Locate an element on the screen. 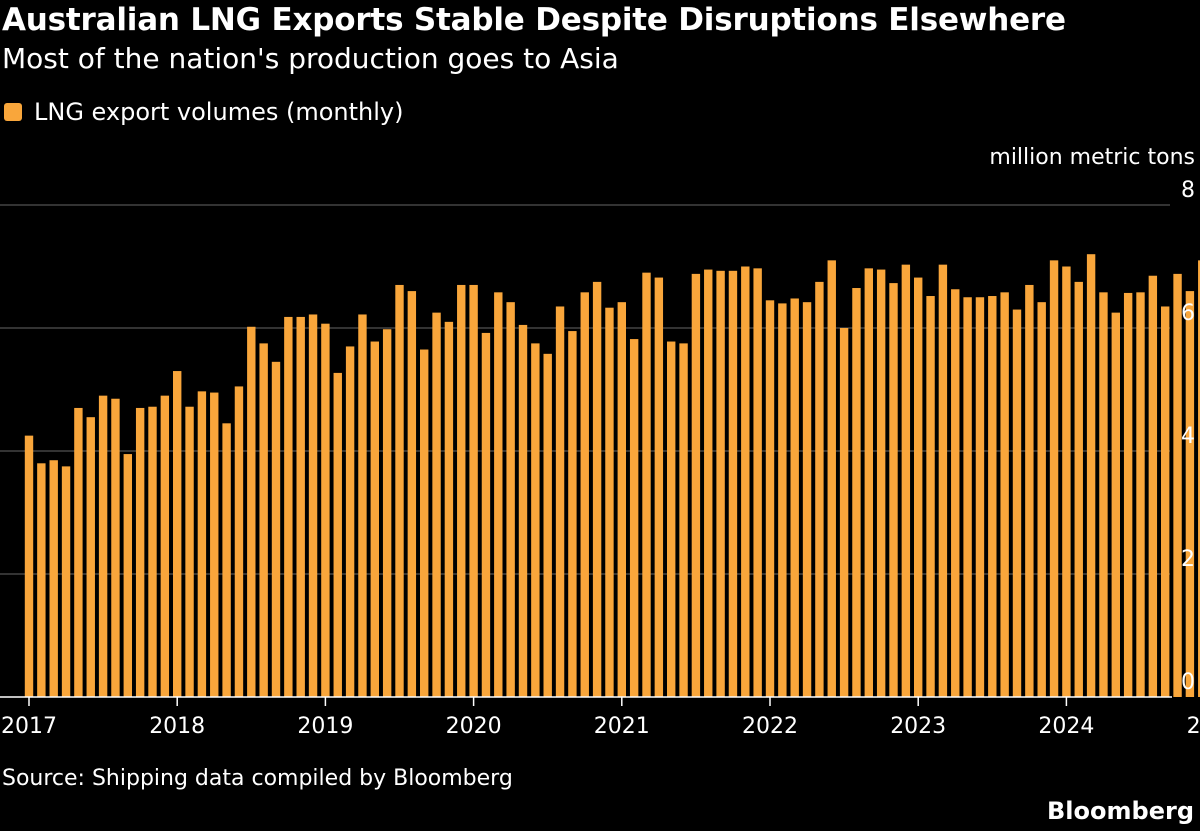  y-axis: 0 2 4 6 8 is located at coordinates (1188, 436).